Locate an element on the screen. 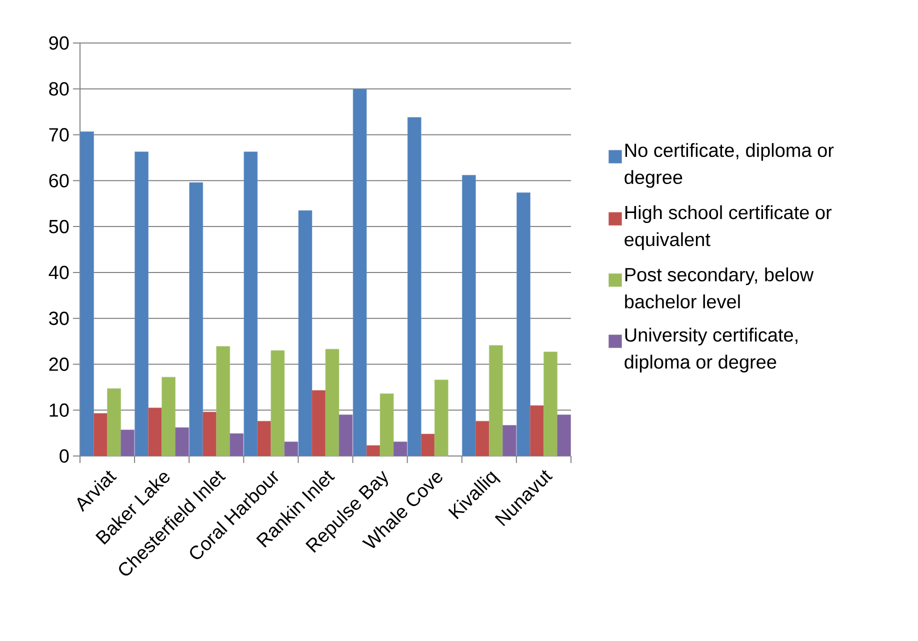  y-tick-label: 20 is located at coordinates (59, 364).